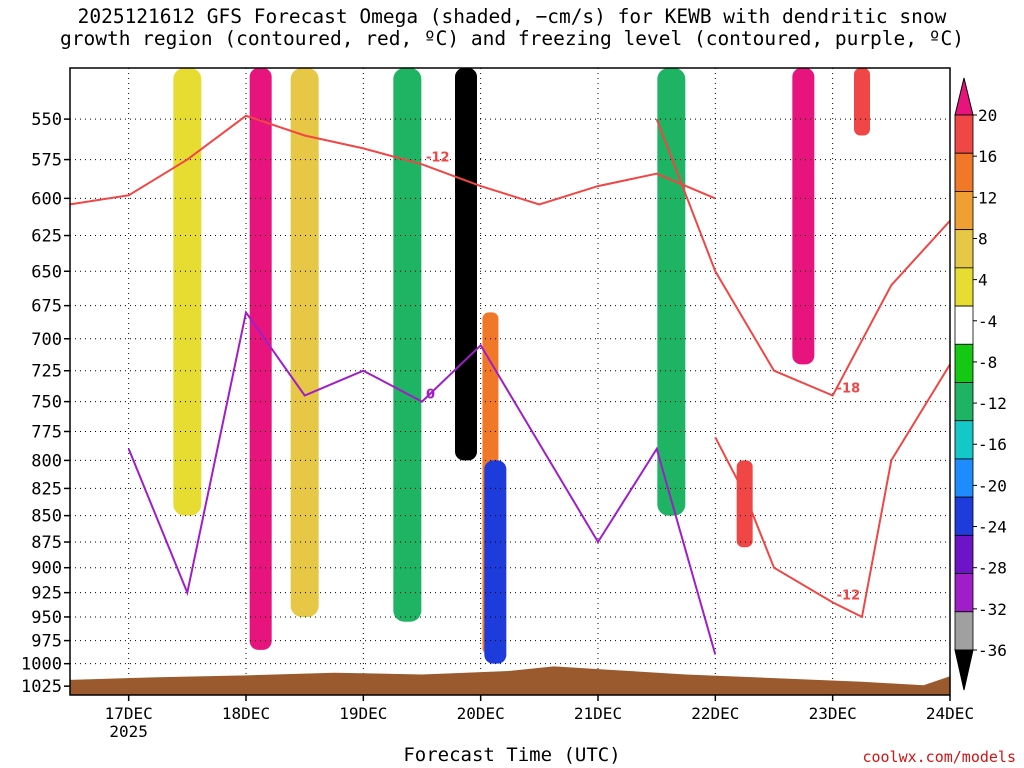 This screenshot has height=768, width=1024. What do you see at coordinates (950, 713) in the screenshot?
I see `x-tick-label-7: 24DEC` at bounding box center [950, 713].